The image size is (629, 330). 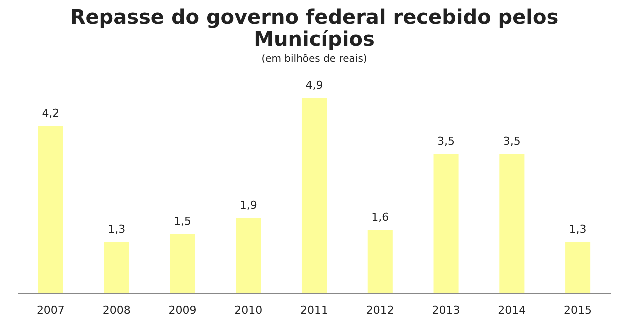 I want to click on x-tick-label: 2007, so click(x=50, y=310).